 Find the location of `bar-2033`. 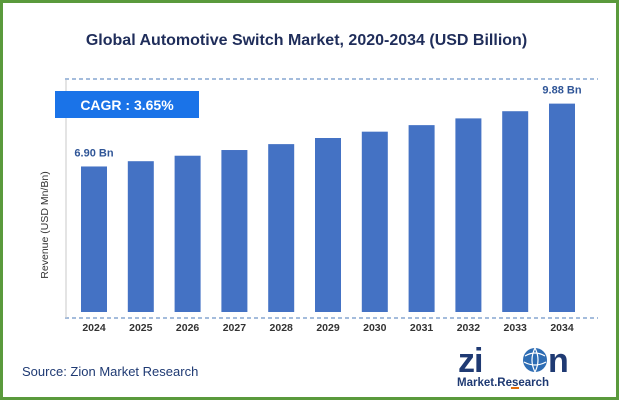

bar-2033 is located at coordinates (515, 212).